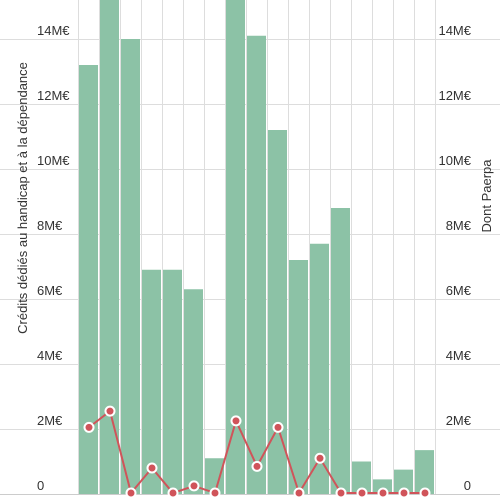 The image size is (500, 500). Describe the element at coordinates (53, 30) in the screenshot. I see `left-tick-label: 14M€` at that location.